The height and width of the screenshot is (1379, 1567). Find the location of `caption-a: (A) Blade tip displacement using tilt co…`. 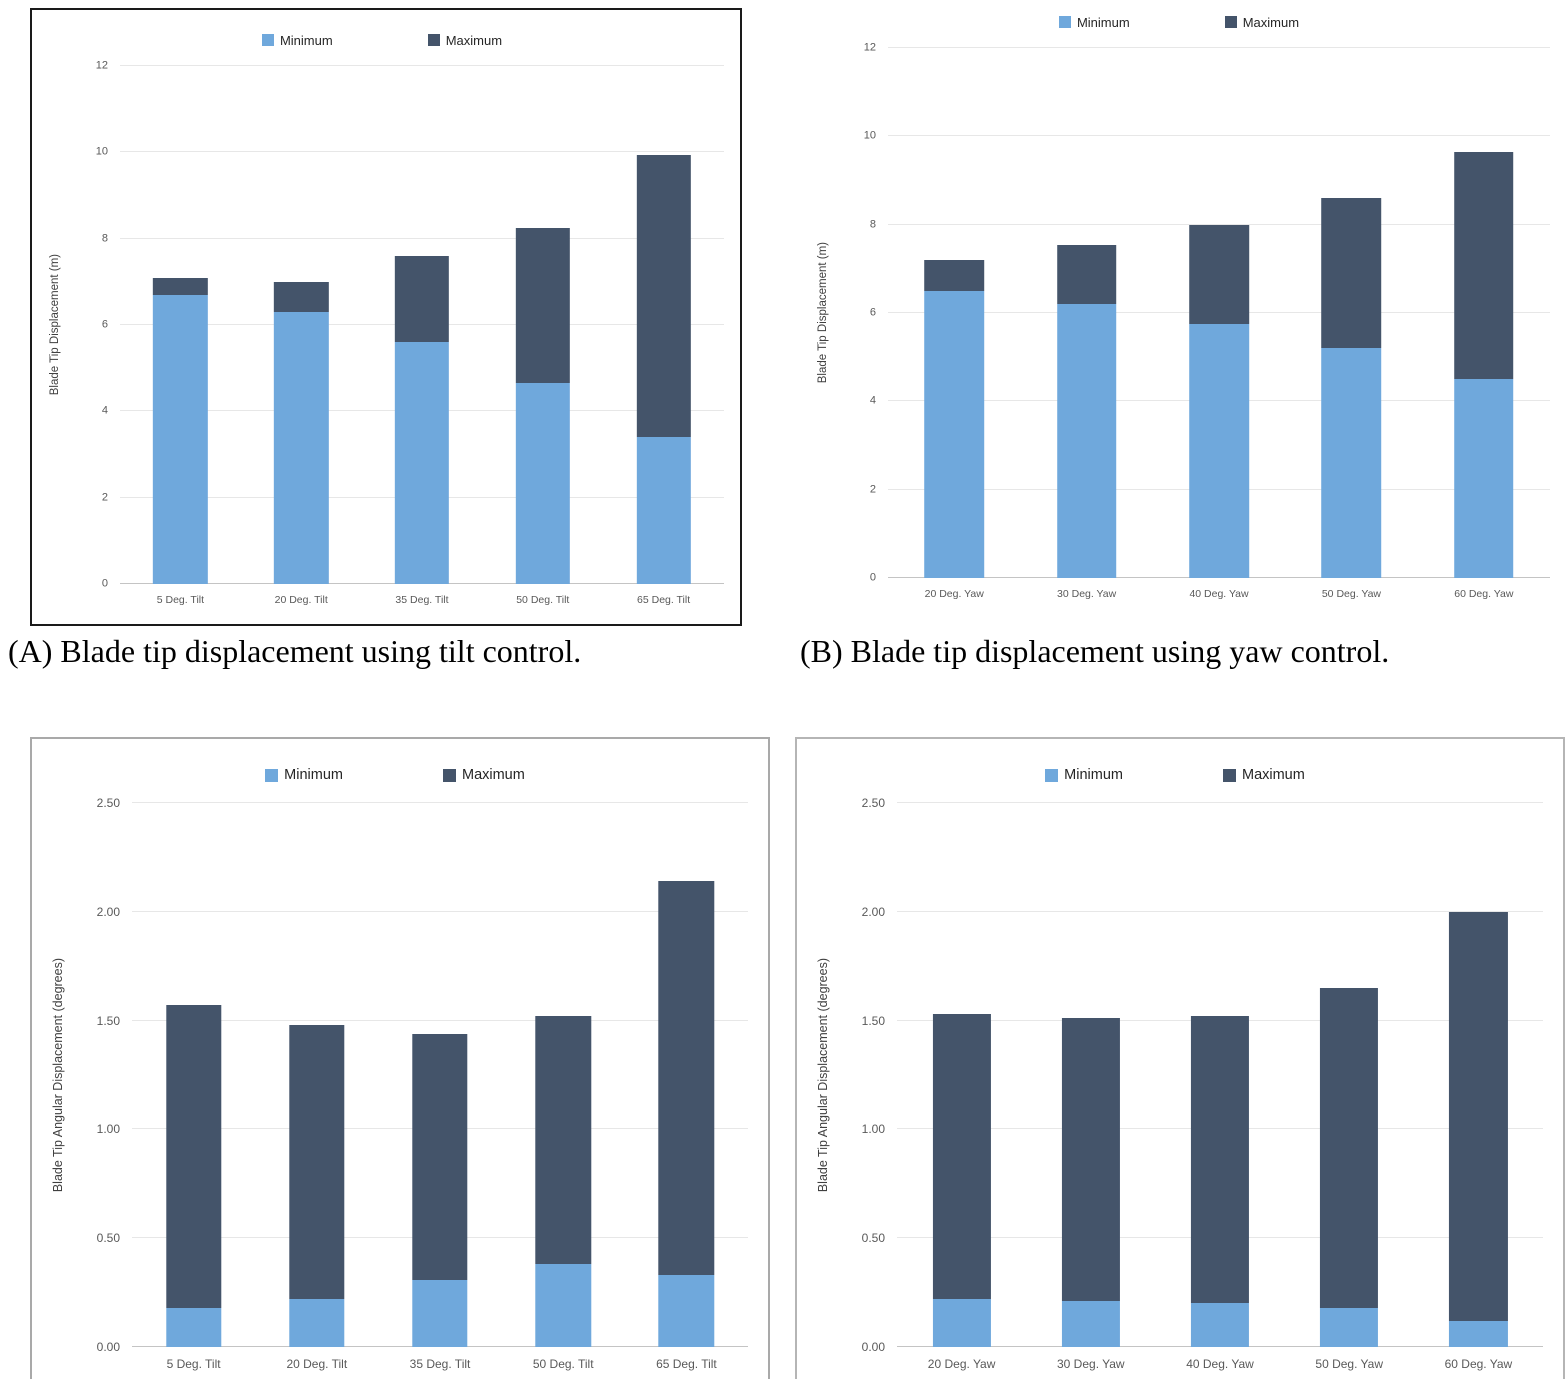

caption-a: (A) Blade tip displacement using tilt co… is located at coordinates (295, 651).